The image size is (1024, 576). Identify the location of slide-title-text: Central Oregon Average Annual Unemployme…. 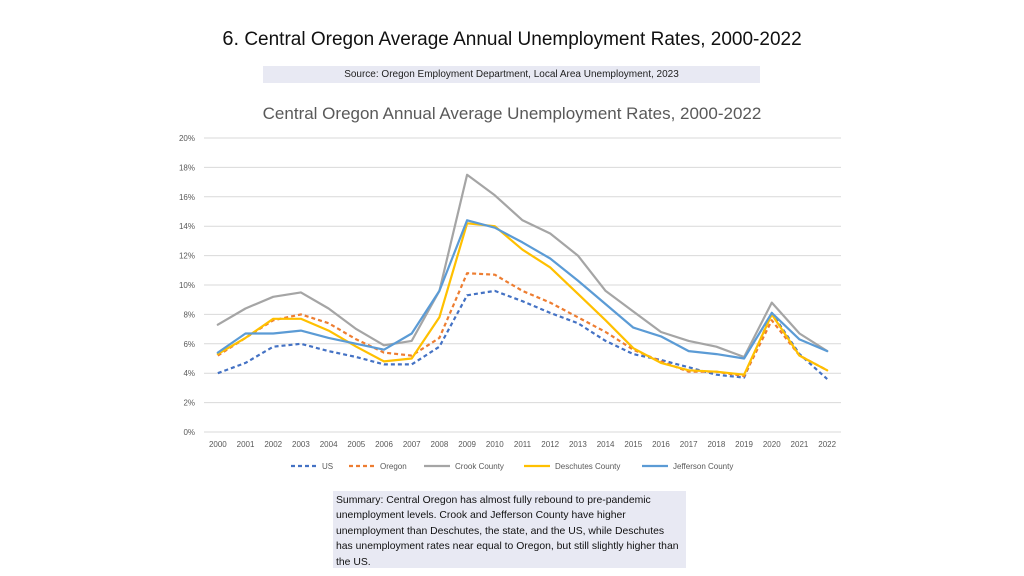
(523, 39).